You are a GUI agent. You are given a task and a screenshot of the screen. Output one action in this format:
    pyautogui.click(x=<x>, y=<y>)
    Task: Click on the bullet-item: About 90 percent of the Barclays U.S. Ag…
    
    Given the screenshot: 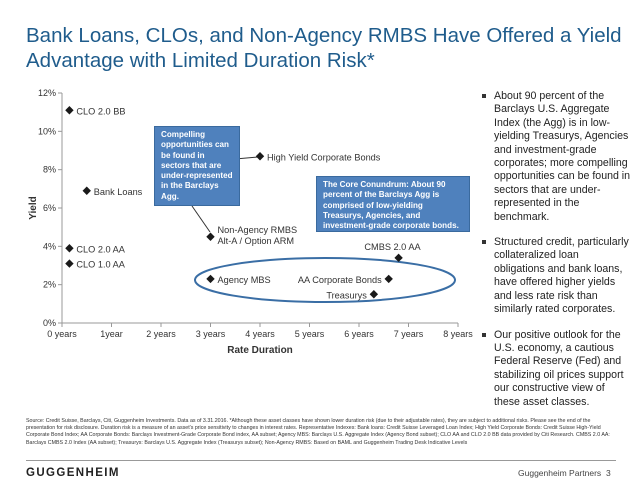 What is the action you would take?
    pyautogui.click(x=556, y=157)
    